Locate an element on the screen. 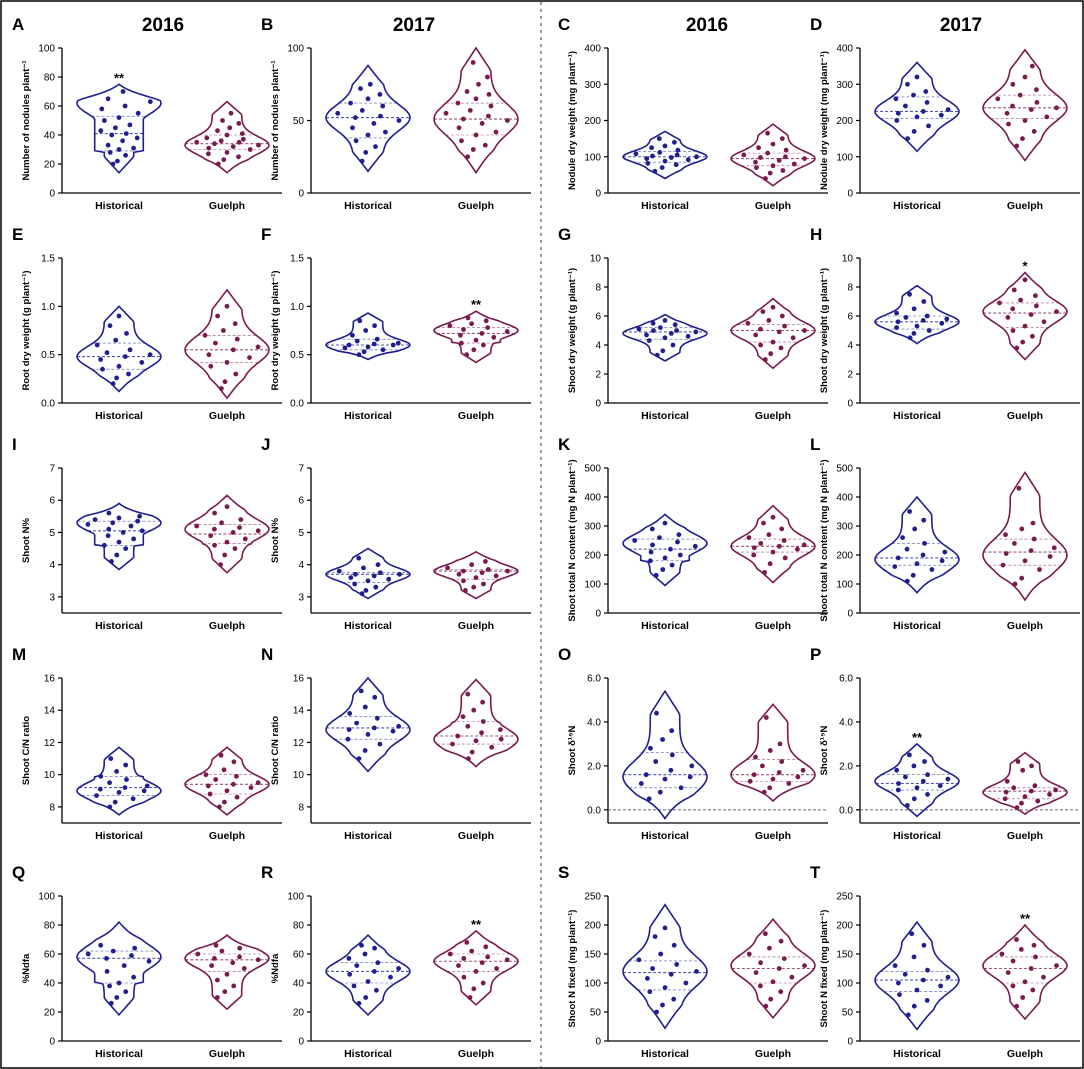 The height and width of the screenshot is (1069, 1084). y-tick-label-b-0: 0 is located at coordinates (301, 194).